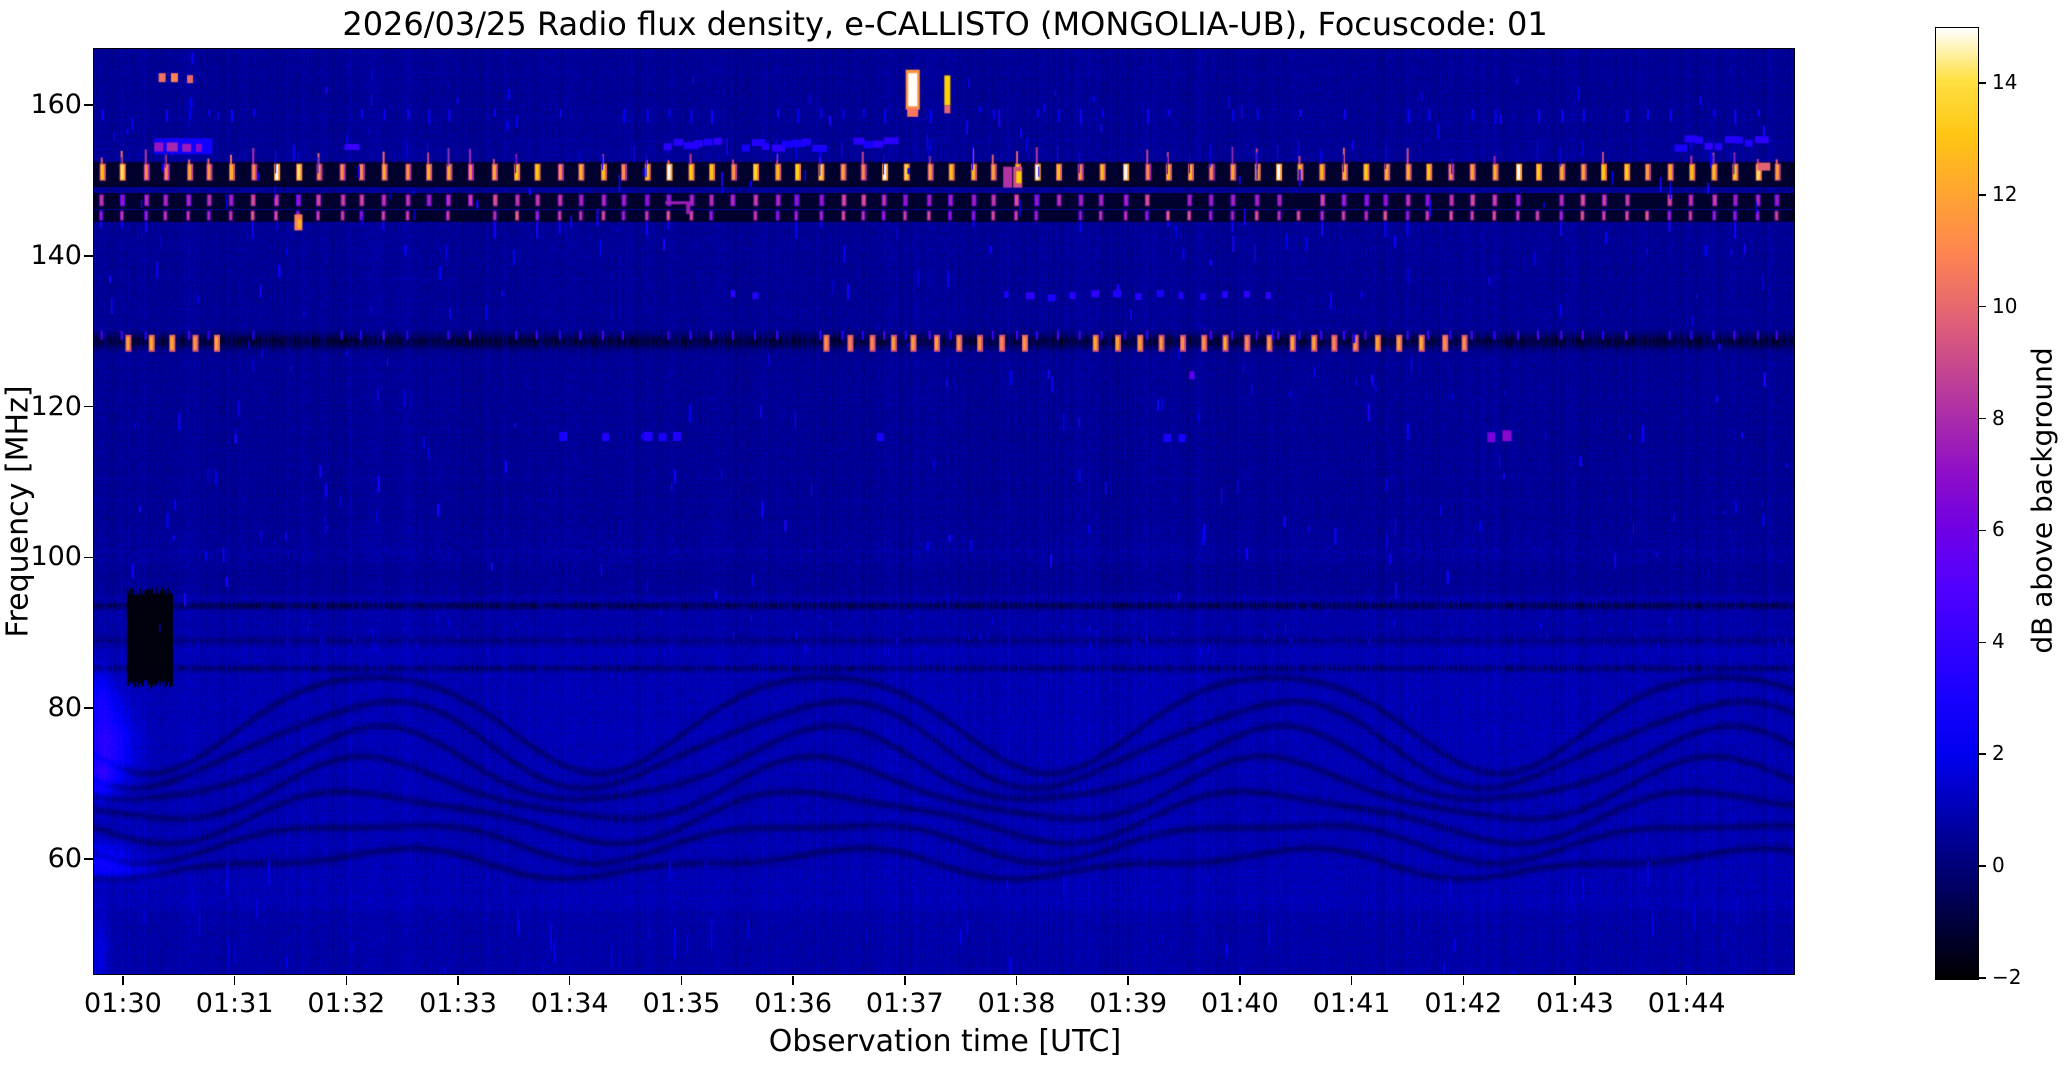  I want to click on x-tick-label: 01:42, so click(1463, 1003).